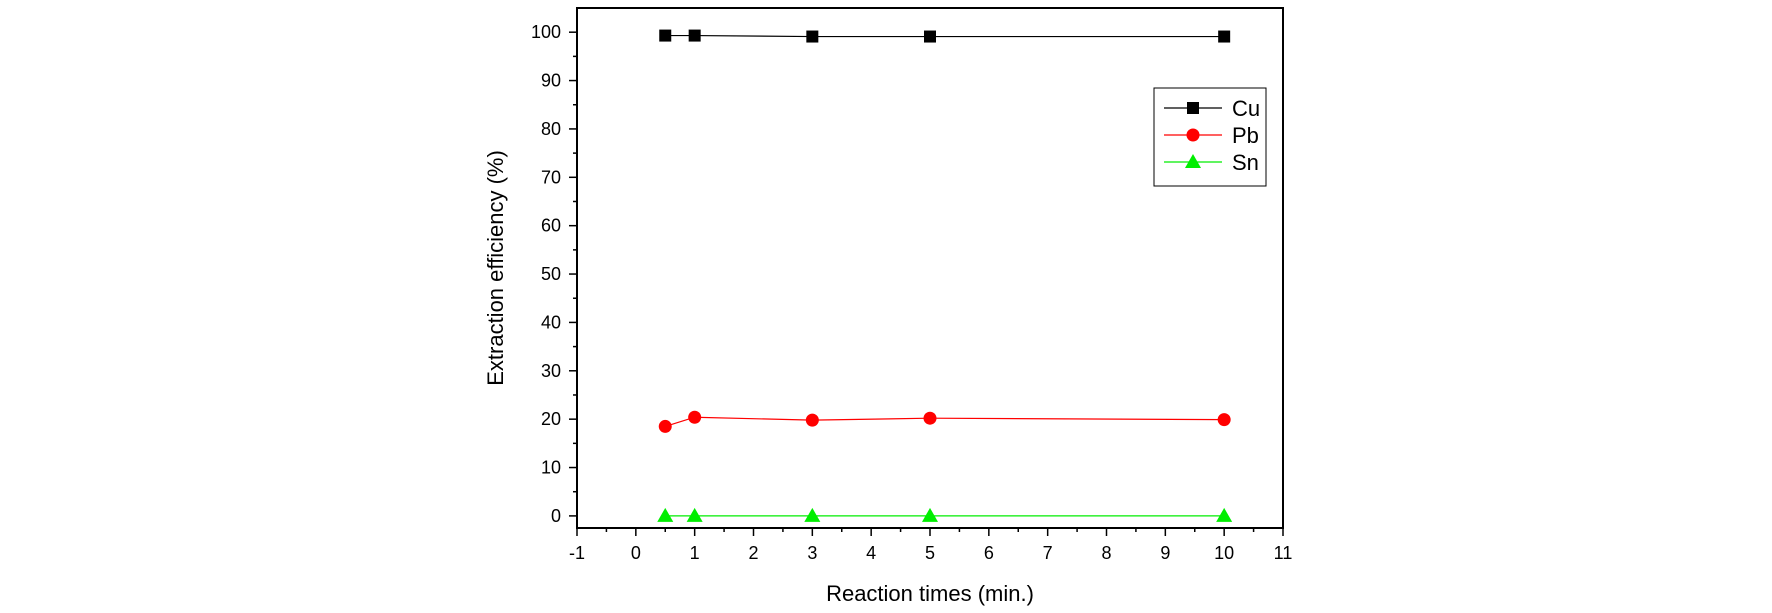 The width and height of the screenshot is (1772, 613). What do you see at coordinates (945, 36) in the screenshot?
I see `series-cu-line` at bounding box center [945, 36].